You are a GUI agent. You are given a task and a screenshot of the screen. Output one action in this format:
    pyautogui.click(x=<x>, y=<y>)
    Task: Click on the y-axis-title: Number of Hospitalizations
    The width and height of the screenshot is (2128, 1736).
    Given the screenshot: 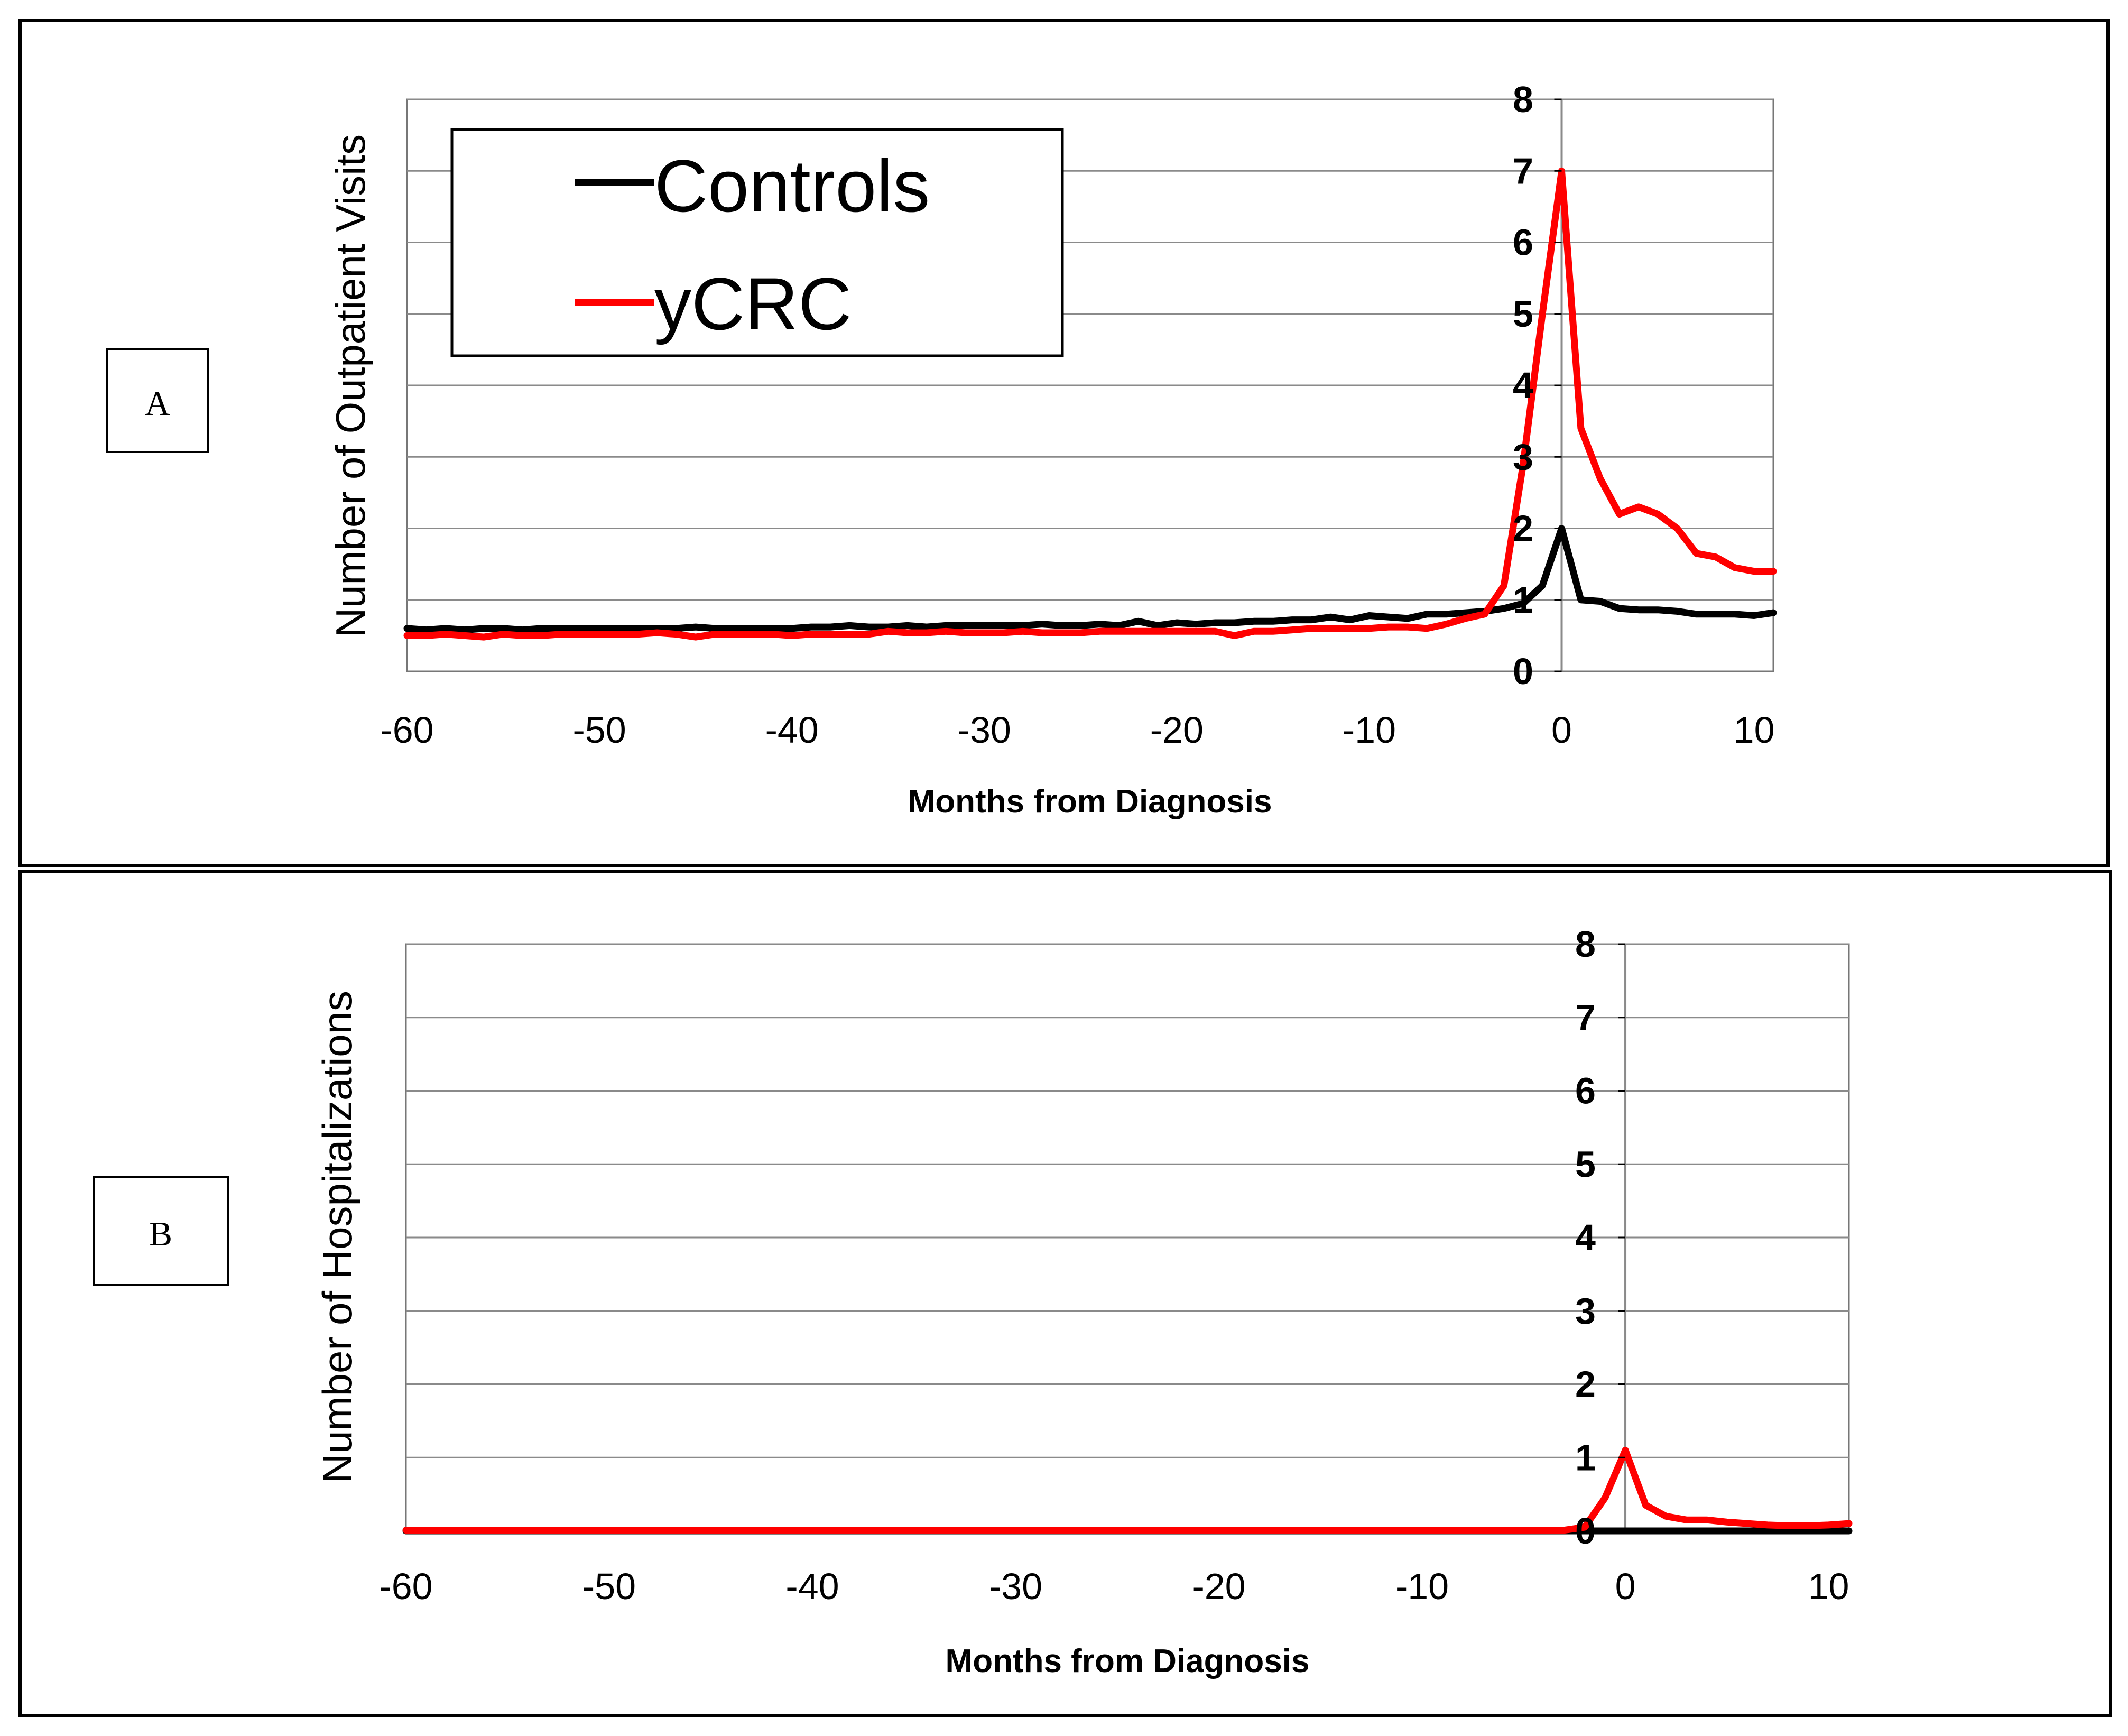 What is the action you would take?
    pyautogui.click(x=337, y=1237)
    